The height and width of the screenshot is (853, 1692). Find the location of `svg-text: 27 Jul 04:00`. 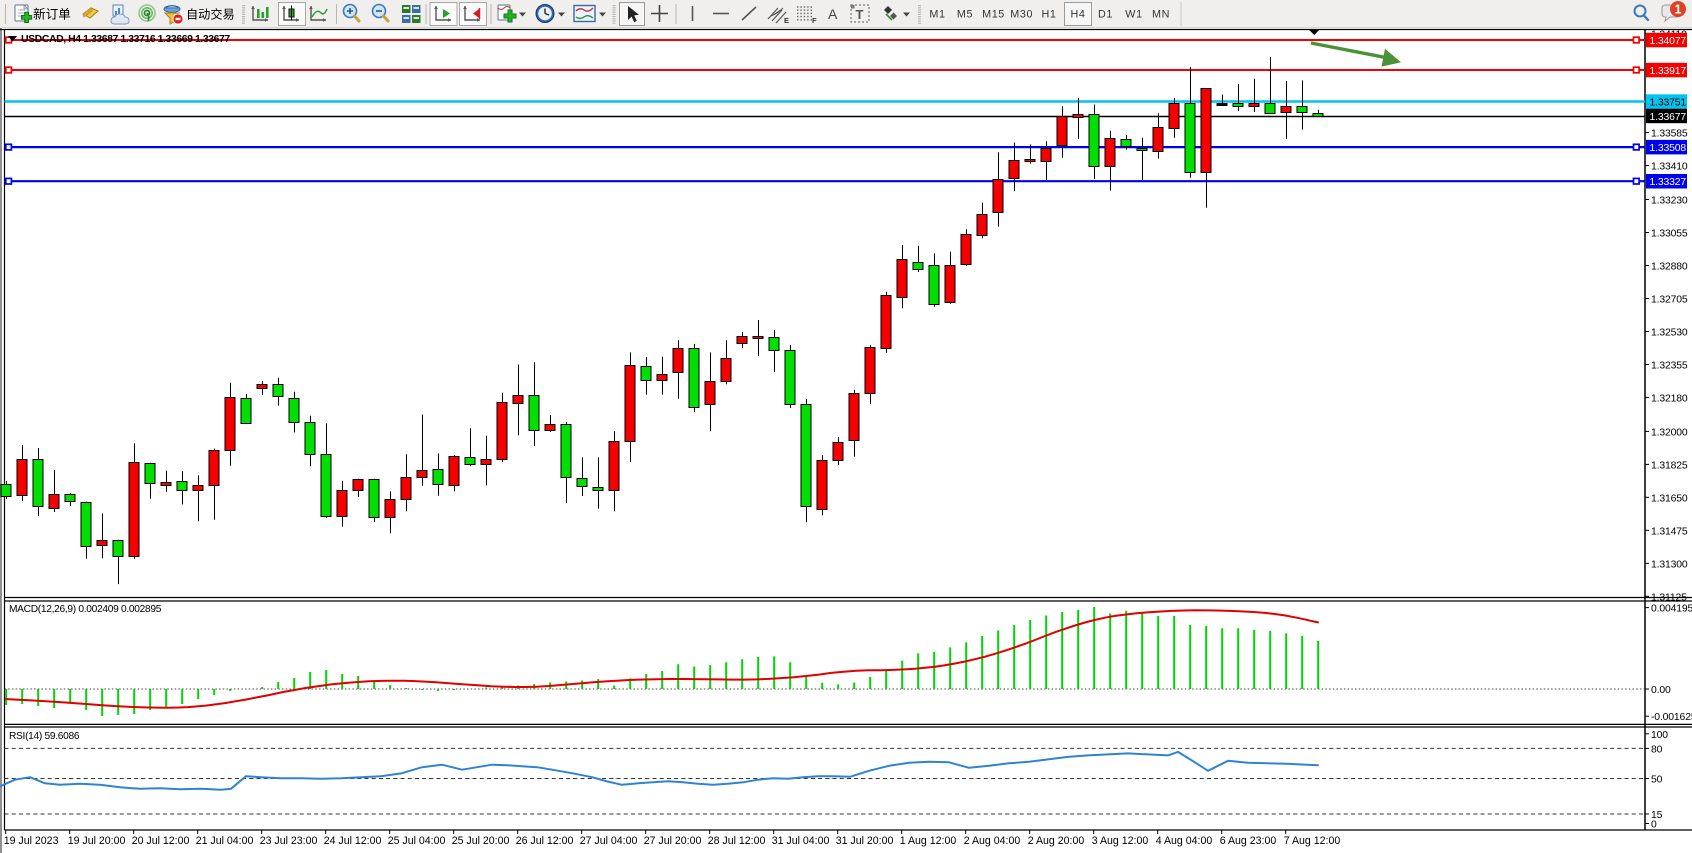

svg-text: 27 Jul 04:00 is located at coordinates (609, 841).